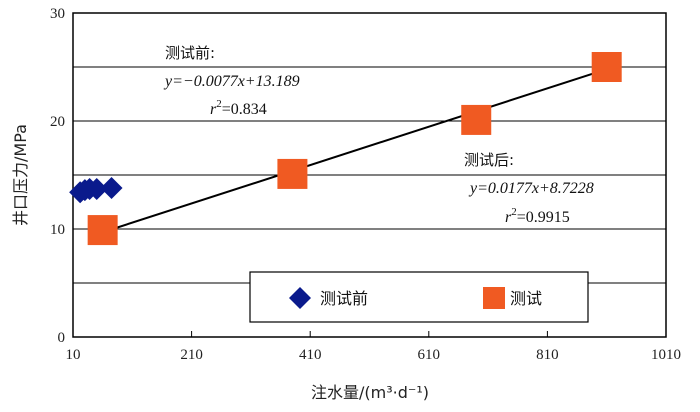 The image size is (700, 412). Describe the element at coordinates (57, 14) in the screenshot. I see `y-tick-label: 30` at that location.